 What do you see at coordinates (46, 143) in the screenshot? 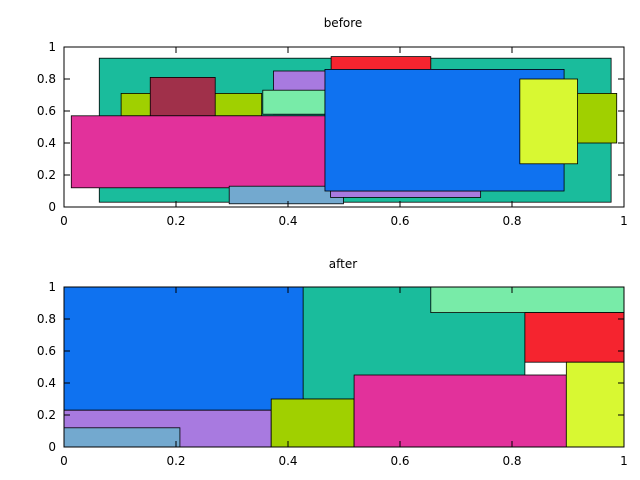
I see `before-ytick-label-2: 0.4` at bounding box center [46, 143].